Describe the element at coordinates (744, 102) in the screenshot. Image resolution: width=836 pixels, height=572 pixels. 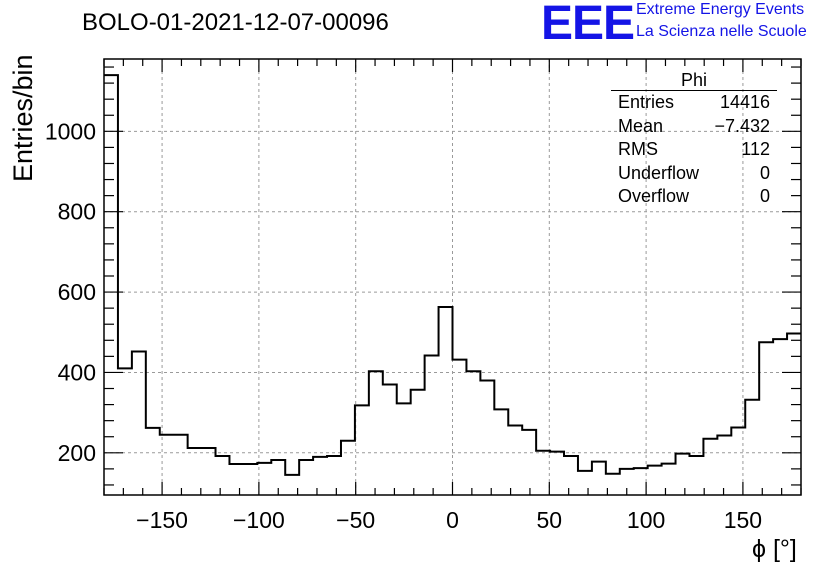
I see `stats-value: 14416` at that location.